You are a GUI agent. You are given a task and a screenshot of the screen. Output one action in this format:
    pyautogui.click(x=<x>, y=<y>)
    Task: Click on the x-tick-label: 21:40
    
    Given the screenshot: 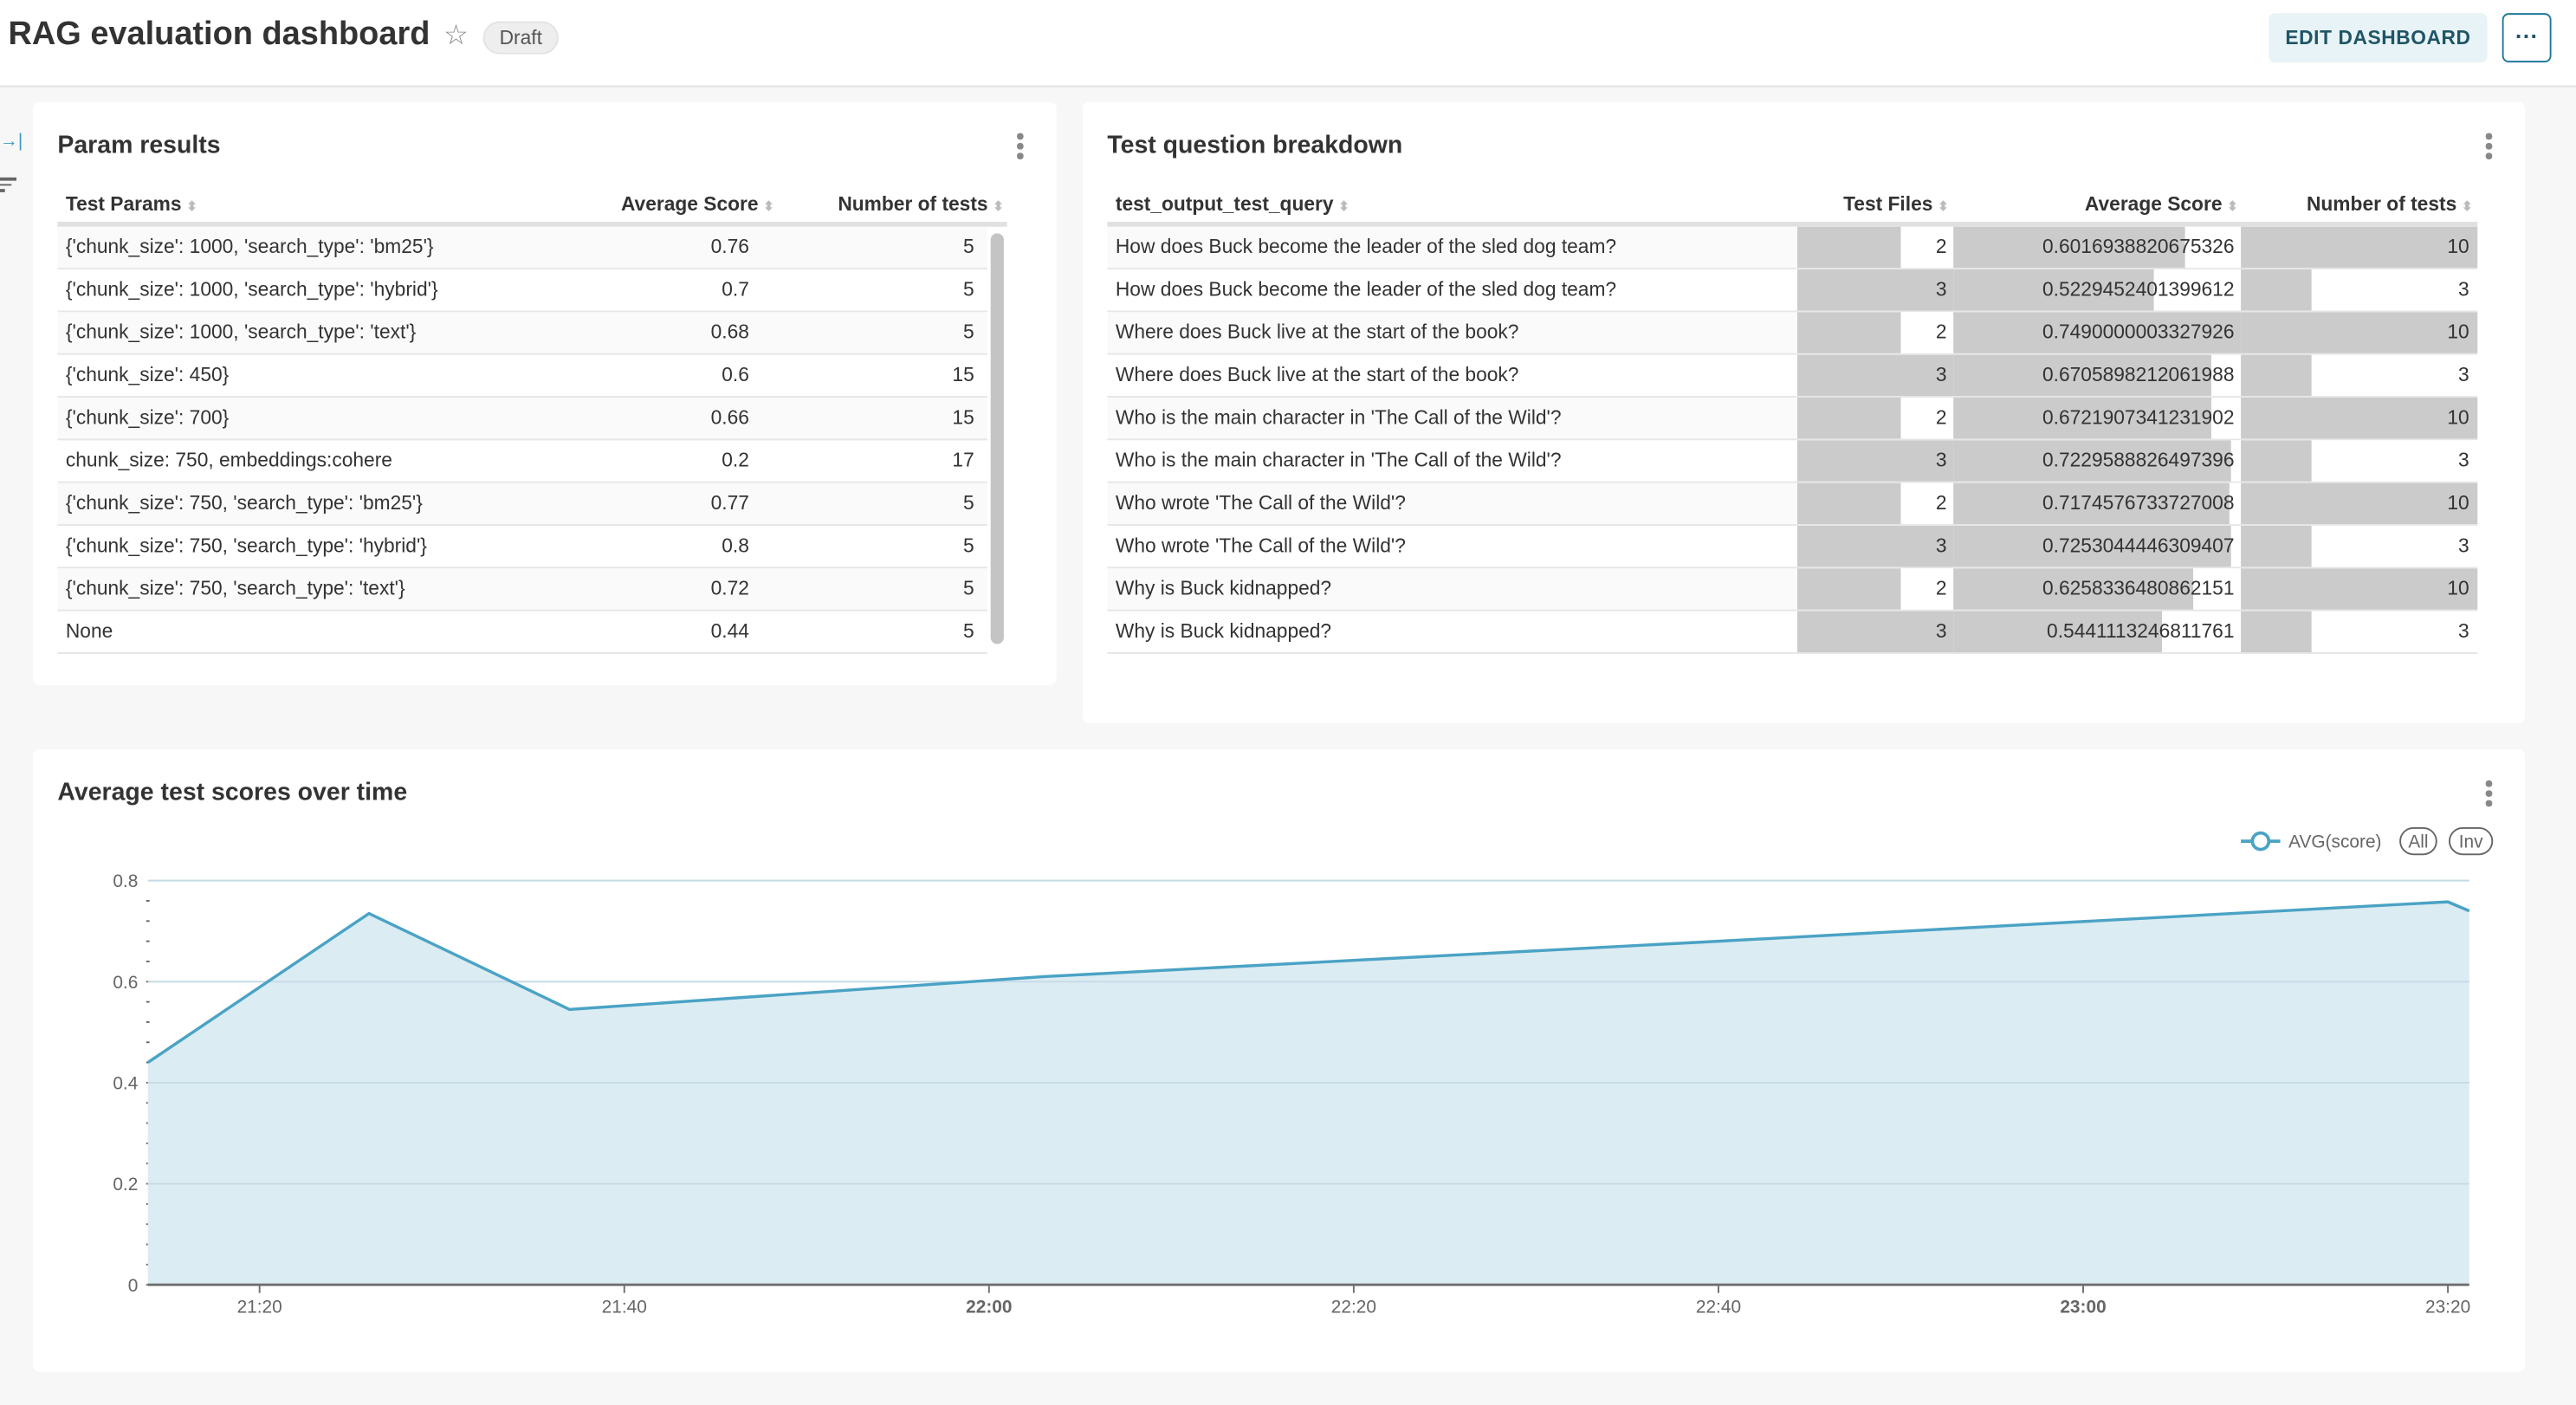 What is the action you would take?
    pyautogui.click(x=624, y=1307)
    